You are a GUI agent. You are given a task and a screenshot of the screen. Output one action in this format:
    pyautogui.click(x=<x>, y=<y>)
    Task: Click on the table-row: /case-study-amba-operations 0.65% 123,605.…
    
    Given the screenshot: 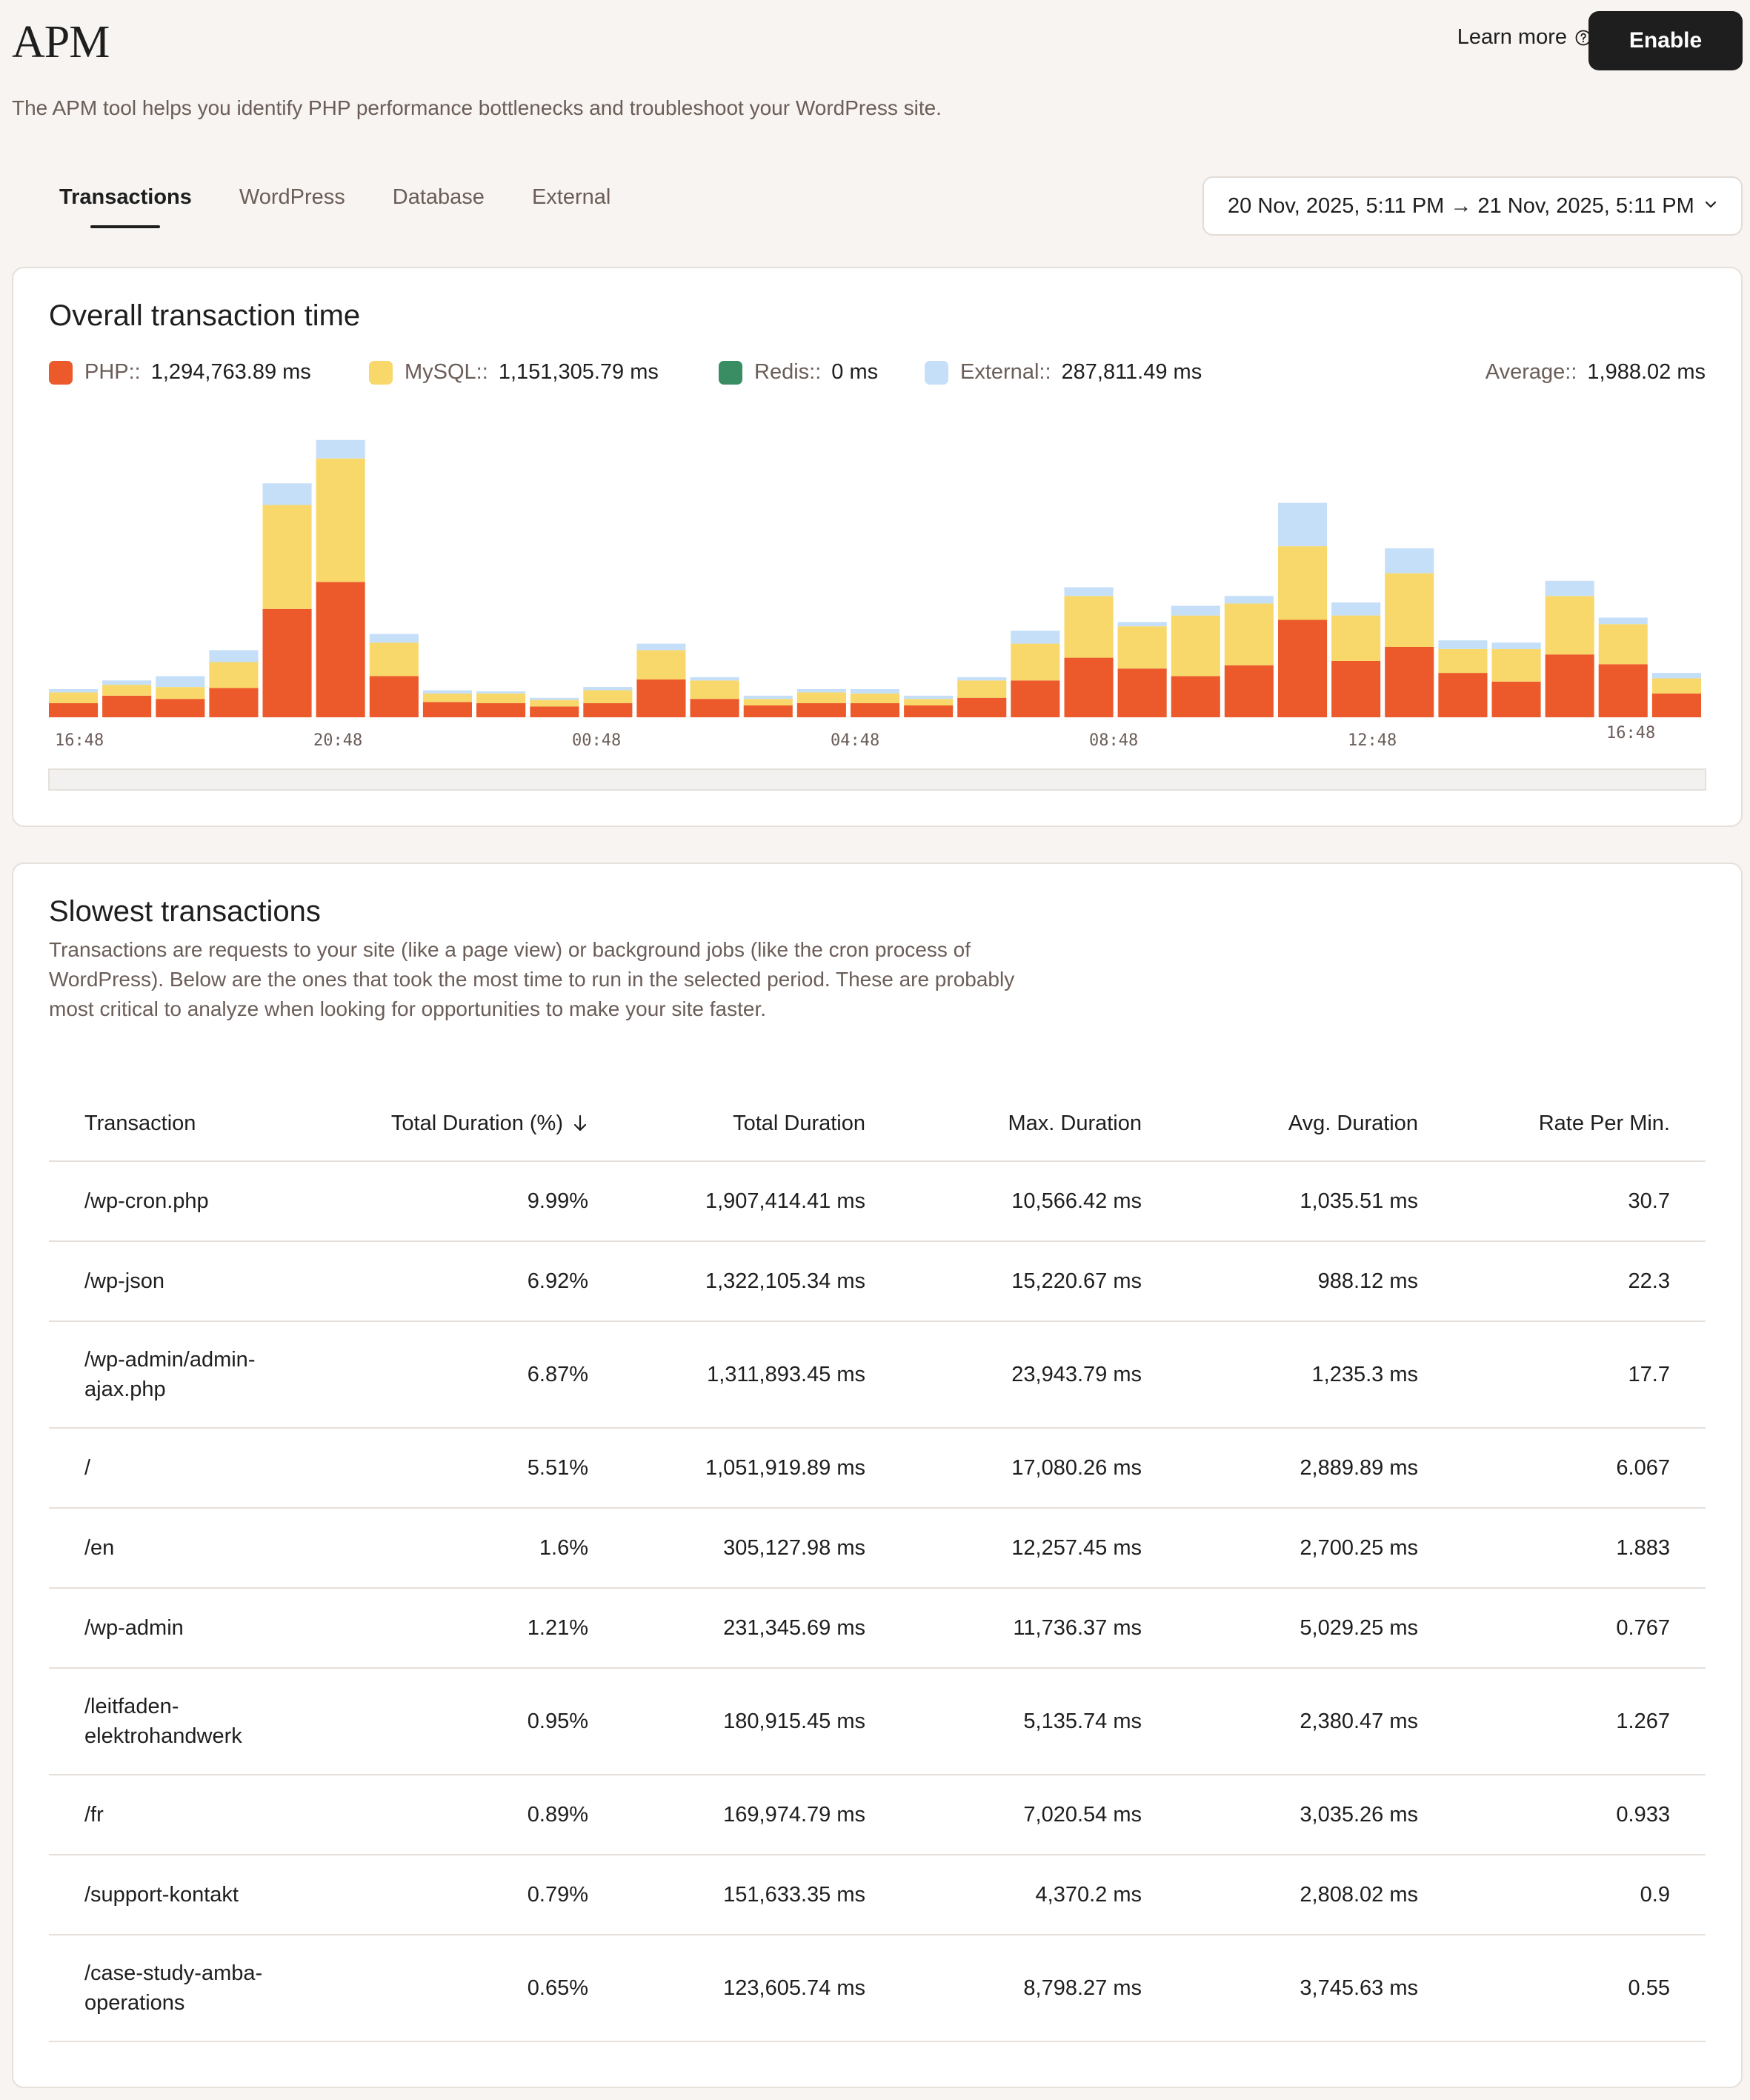 What is the action you would take?
    pyautogui.click(x=877, y=1989)
    